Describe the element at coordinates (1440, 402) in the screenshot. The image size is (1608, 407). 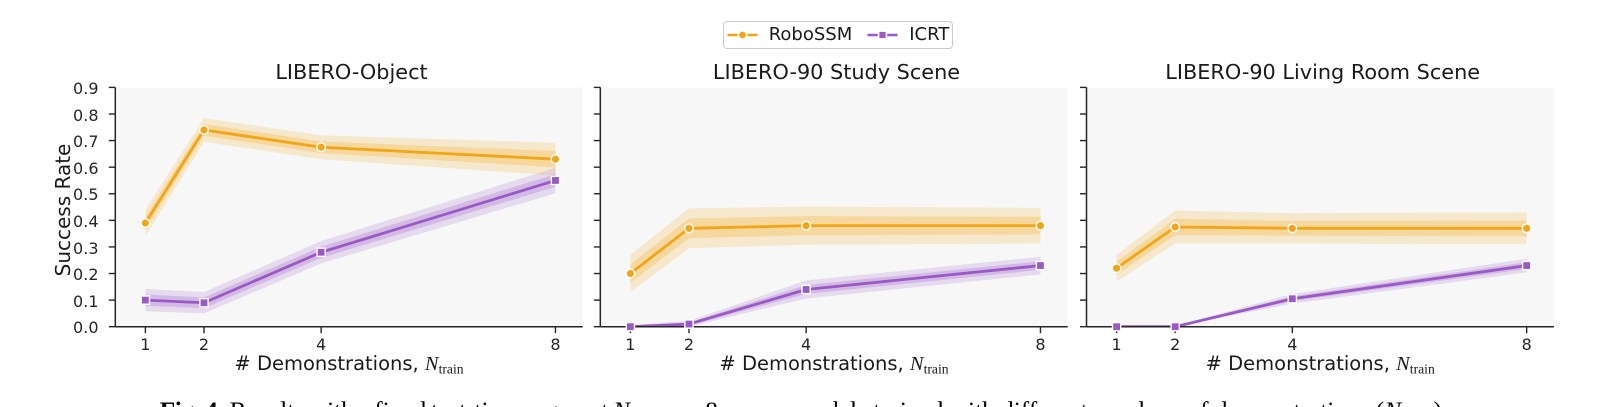
I see `caption-text-3: ).` at that location.